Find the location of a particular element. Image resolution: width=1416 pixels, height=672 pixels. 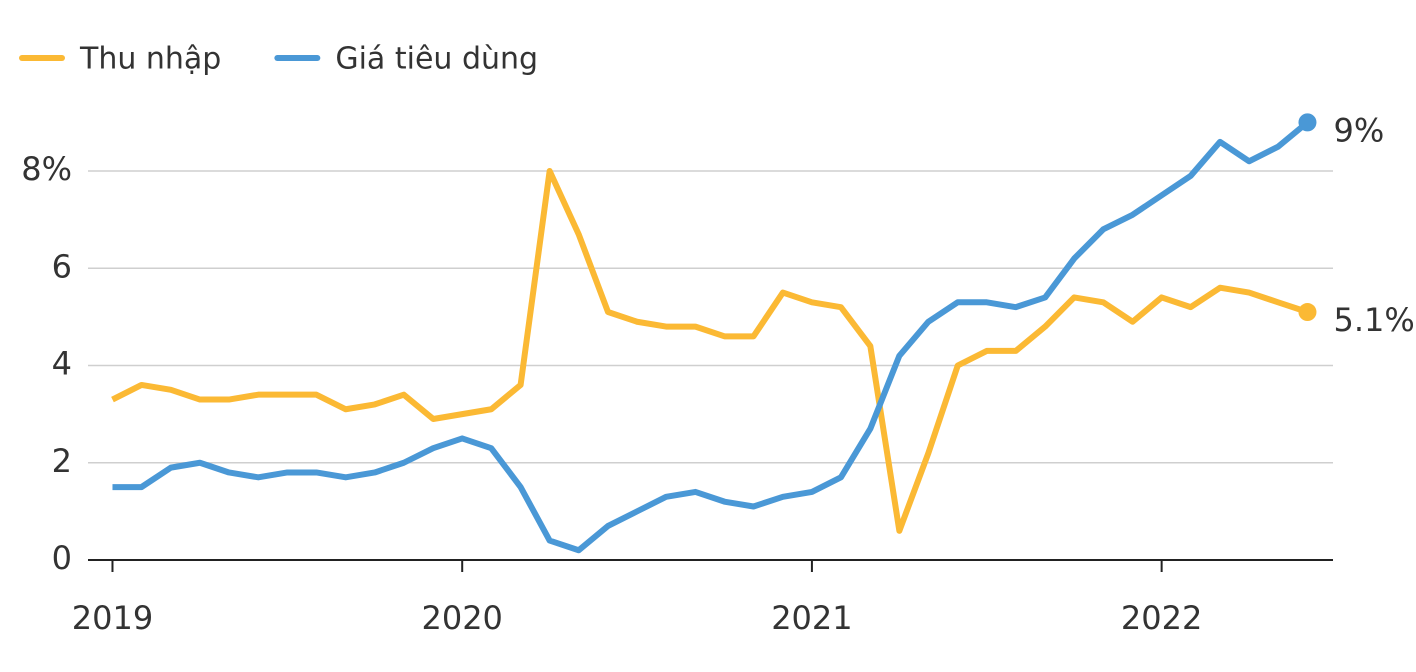

x-tick-label: 2020 is located at coordinates (461, 618).